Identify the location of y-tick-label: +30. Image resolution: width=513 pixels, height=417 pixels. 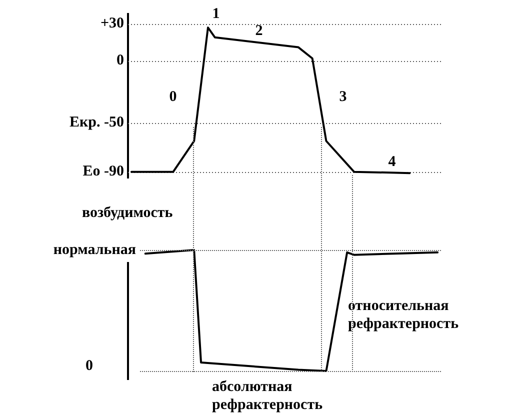
(112, 24).